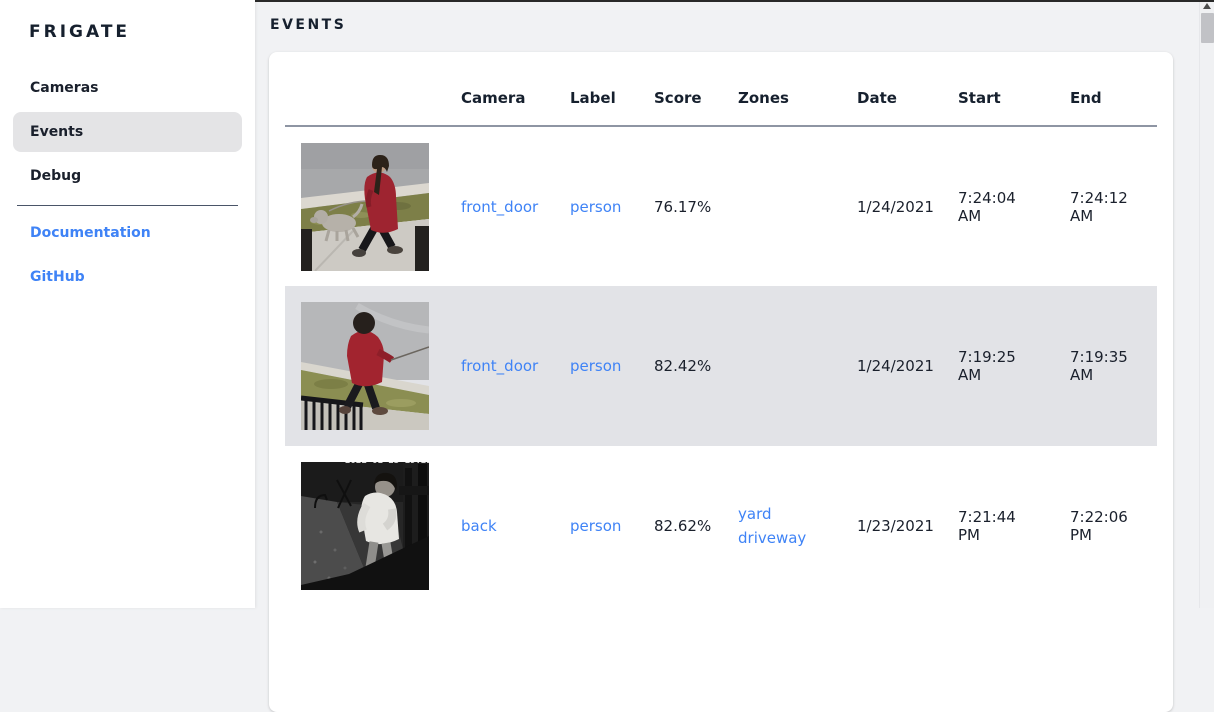  What do you see at coordinates (680, 89) in the screenshot?
I see `column-header-score: Score` at bounding box center [680, 89].